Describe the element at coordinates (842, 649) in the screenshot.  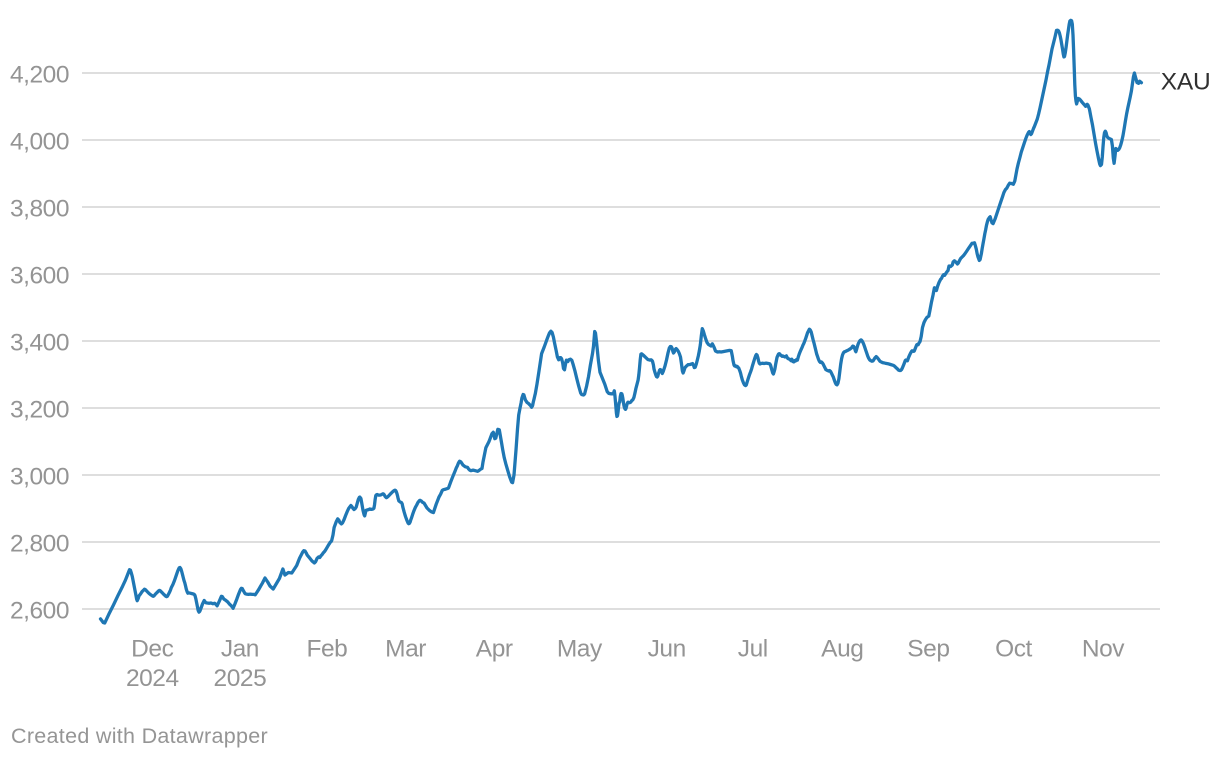
I see `svg-text: Aug` at that location.